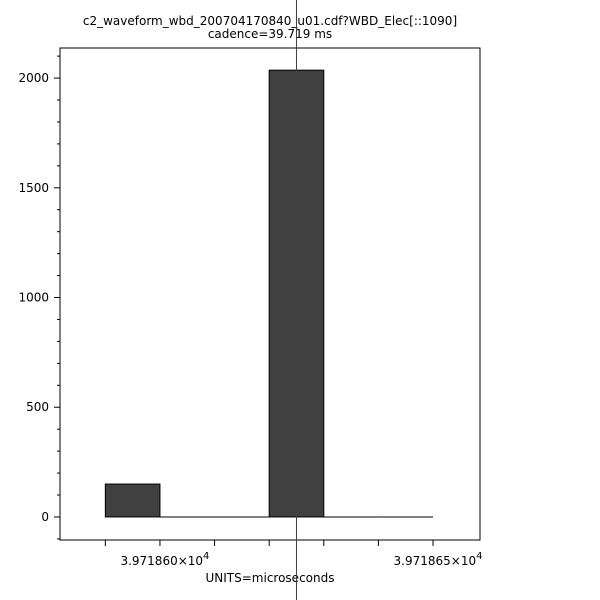 The width and height of the screenshot is (600, 600). I want to click on y-tick-label: 1500, so click(33, 188).